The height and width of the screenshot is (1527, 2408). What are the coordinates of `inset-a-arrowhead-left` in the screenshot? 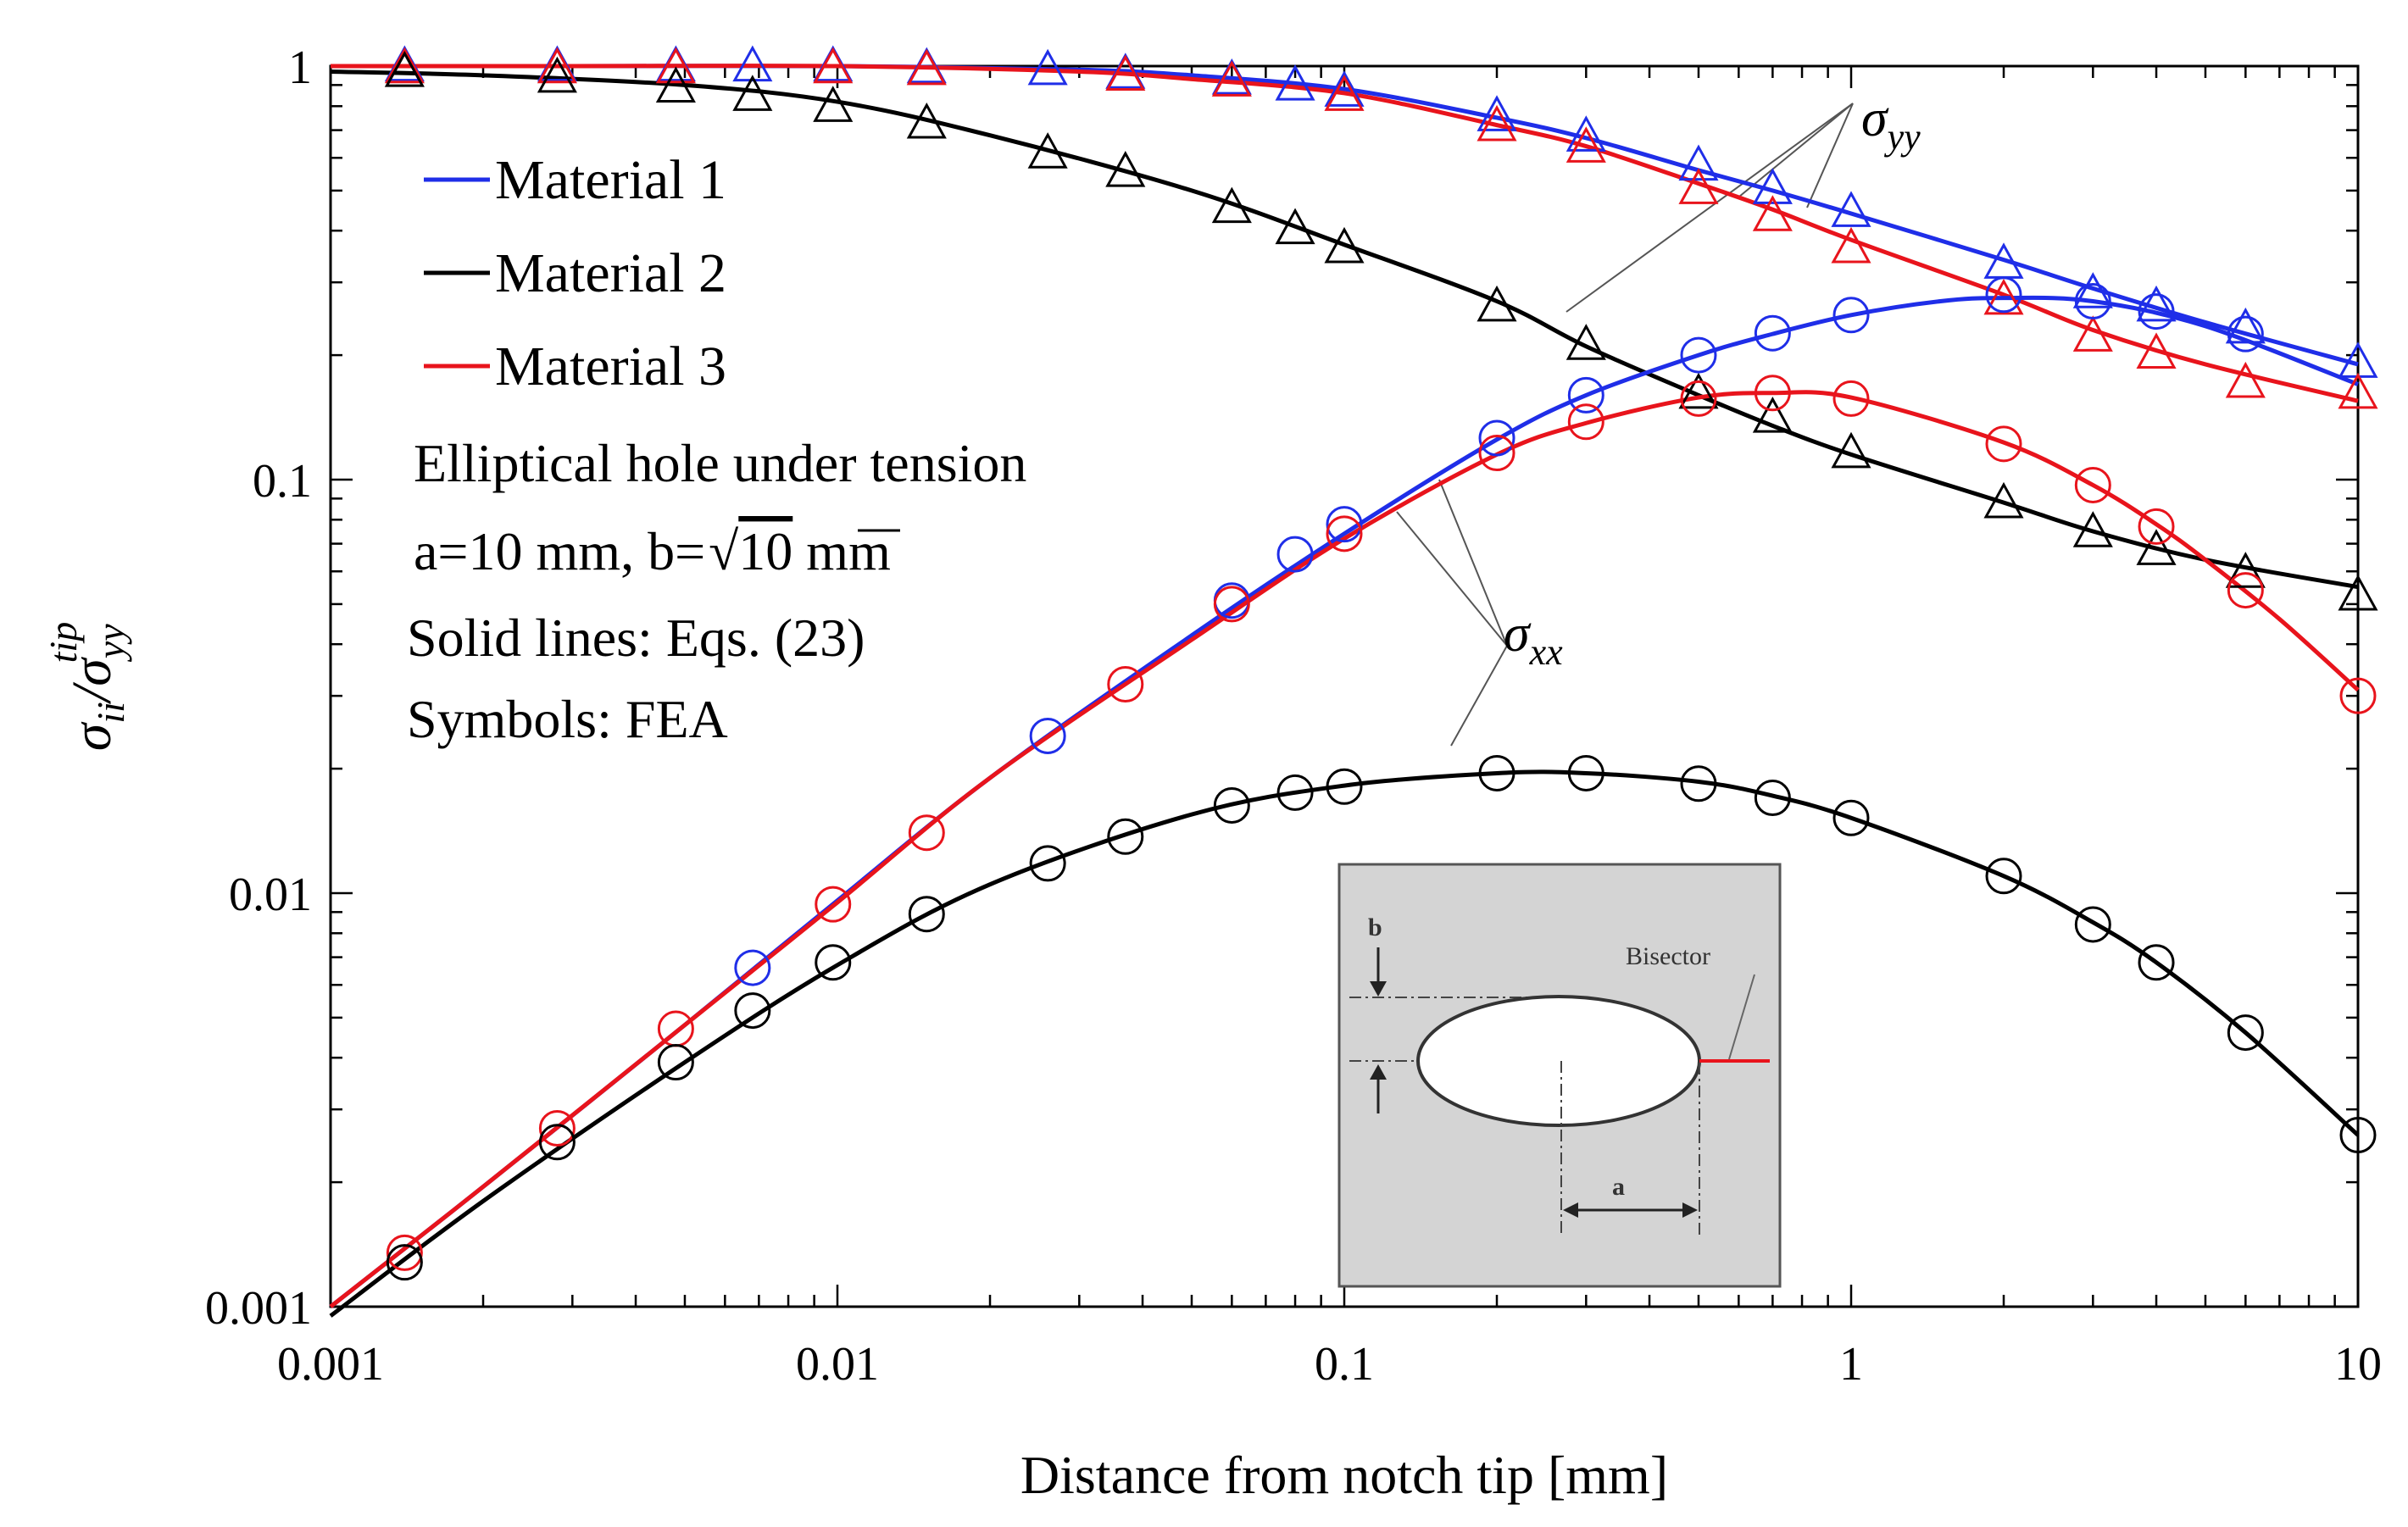 It's located at (1570, 1210).